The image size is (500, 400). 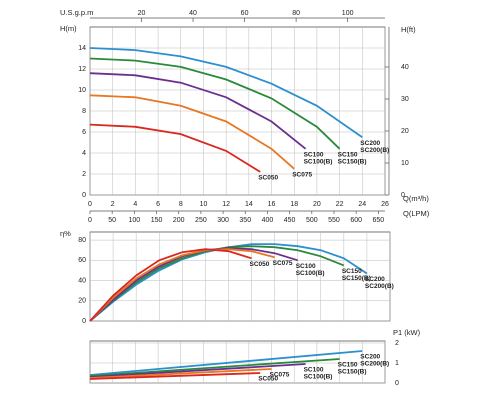 I want to click on x2-tick-label: 60, so click(x=245, y=13).